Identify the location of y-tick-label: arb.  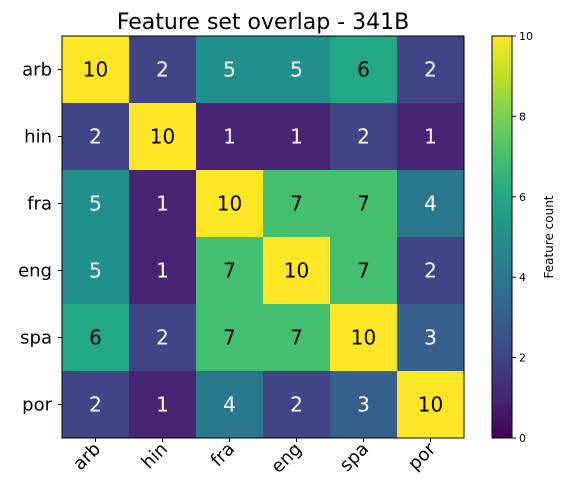
(37, 70).